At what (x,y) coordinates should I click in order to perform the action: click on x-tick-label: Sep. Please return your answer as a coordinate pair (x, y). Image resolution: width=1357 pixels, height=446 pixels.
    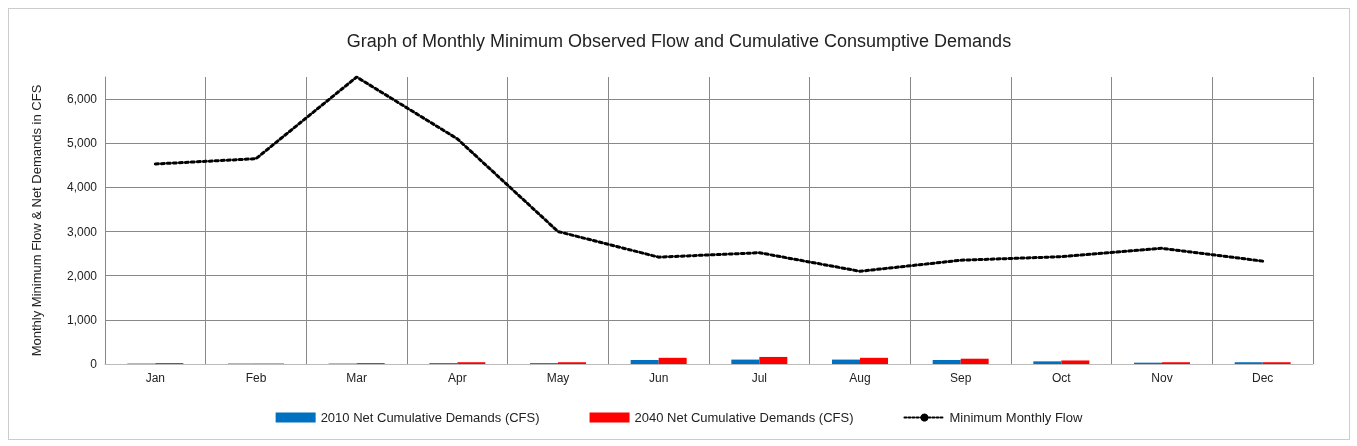
    Looking at the image, I should click on (960, 378).